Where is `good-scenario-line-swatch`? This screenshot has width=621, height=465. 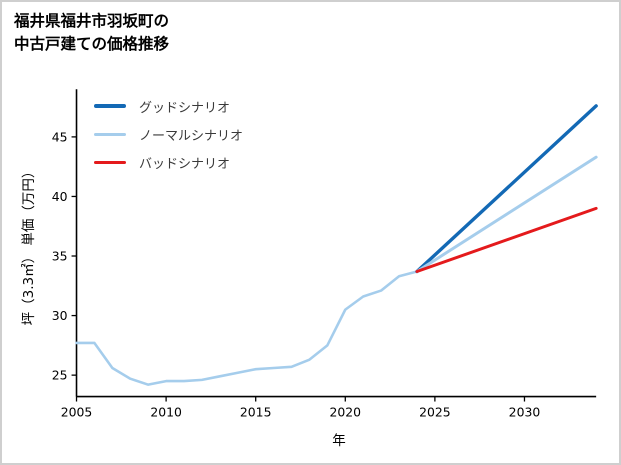 good-scenario-line-swatch is located at coordinates (110, 106).